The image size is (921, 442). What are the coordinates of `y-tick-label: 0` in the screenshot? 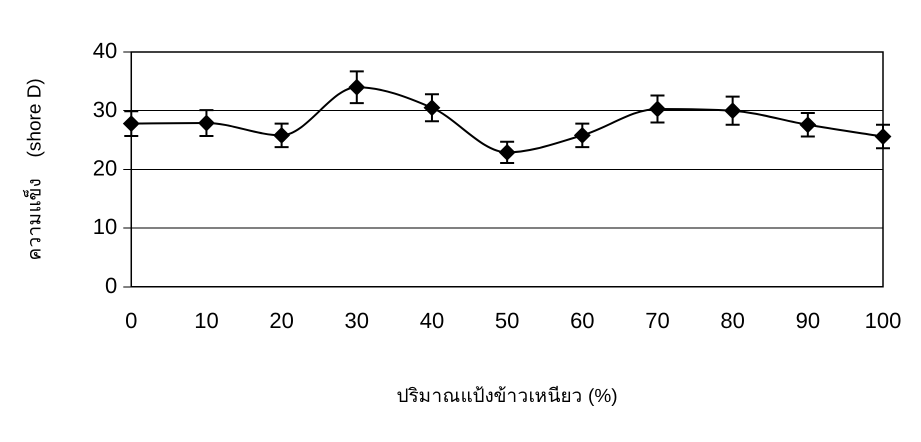 It's located at (111, 285).